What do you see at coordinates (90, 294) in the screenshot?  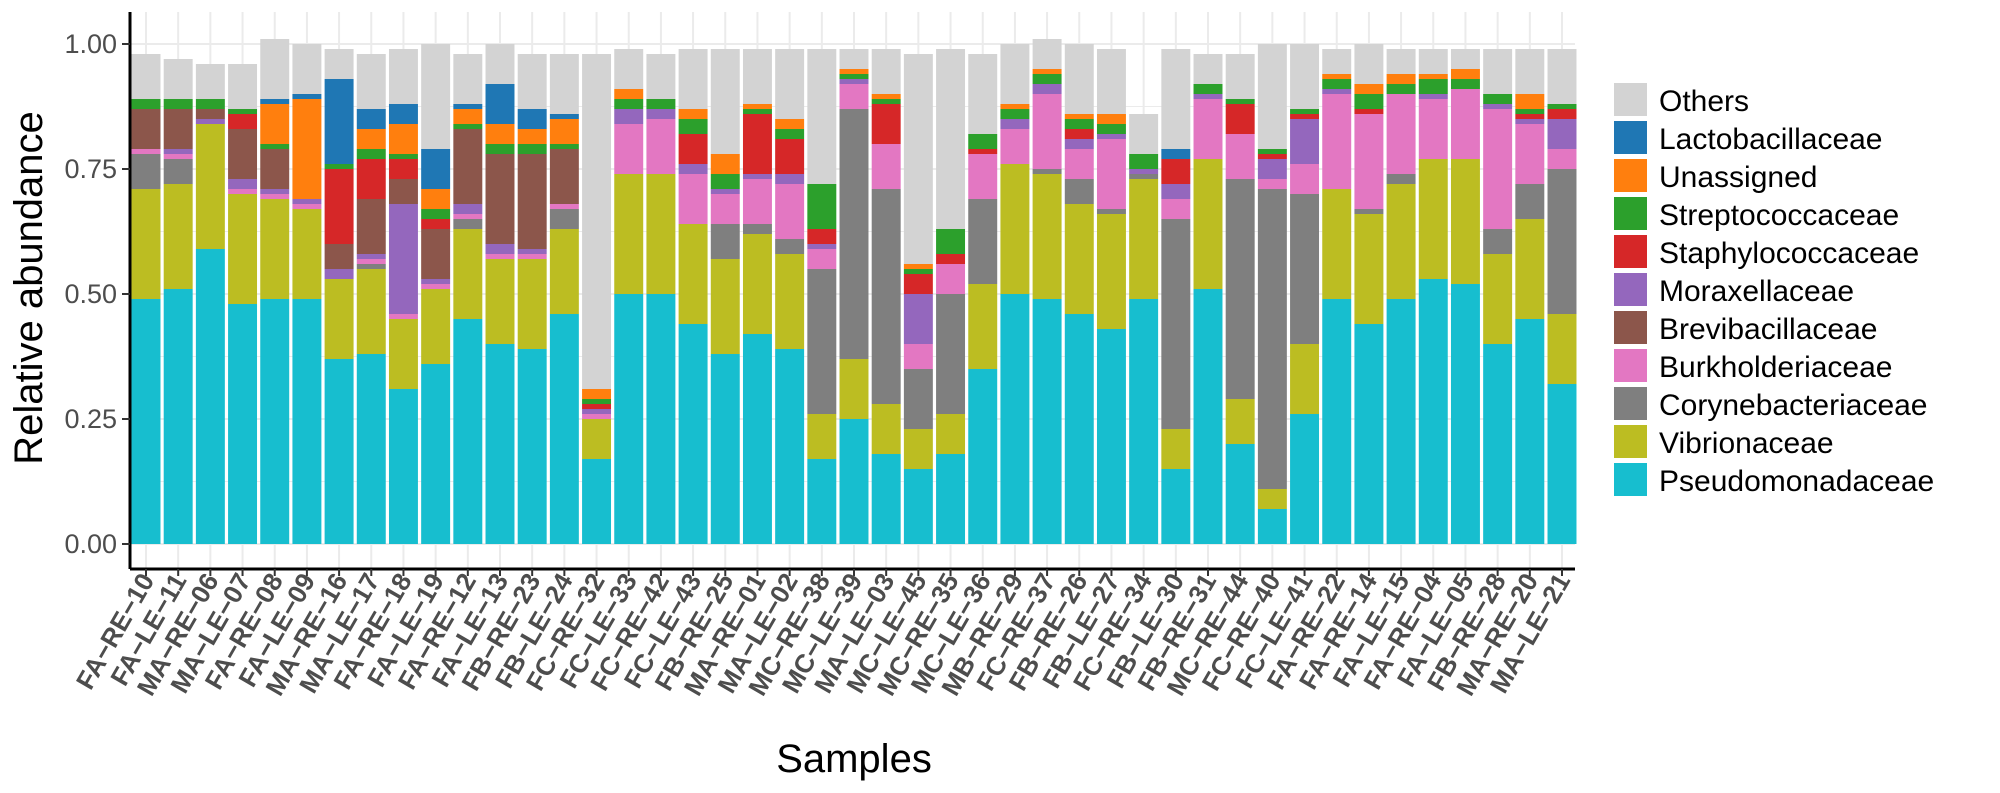 I see `y-tick-label: 0.50` at bounding box center [90, 294].